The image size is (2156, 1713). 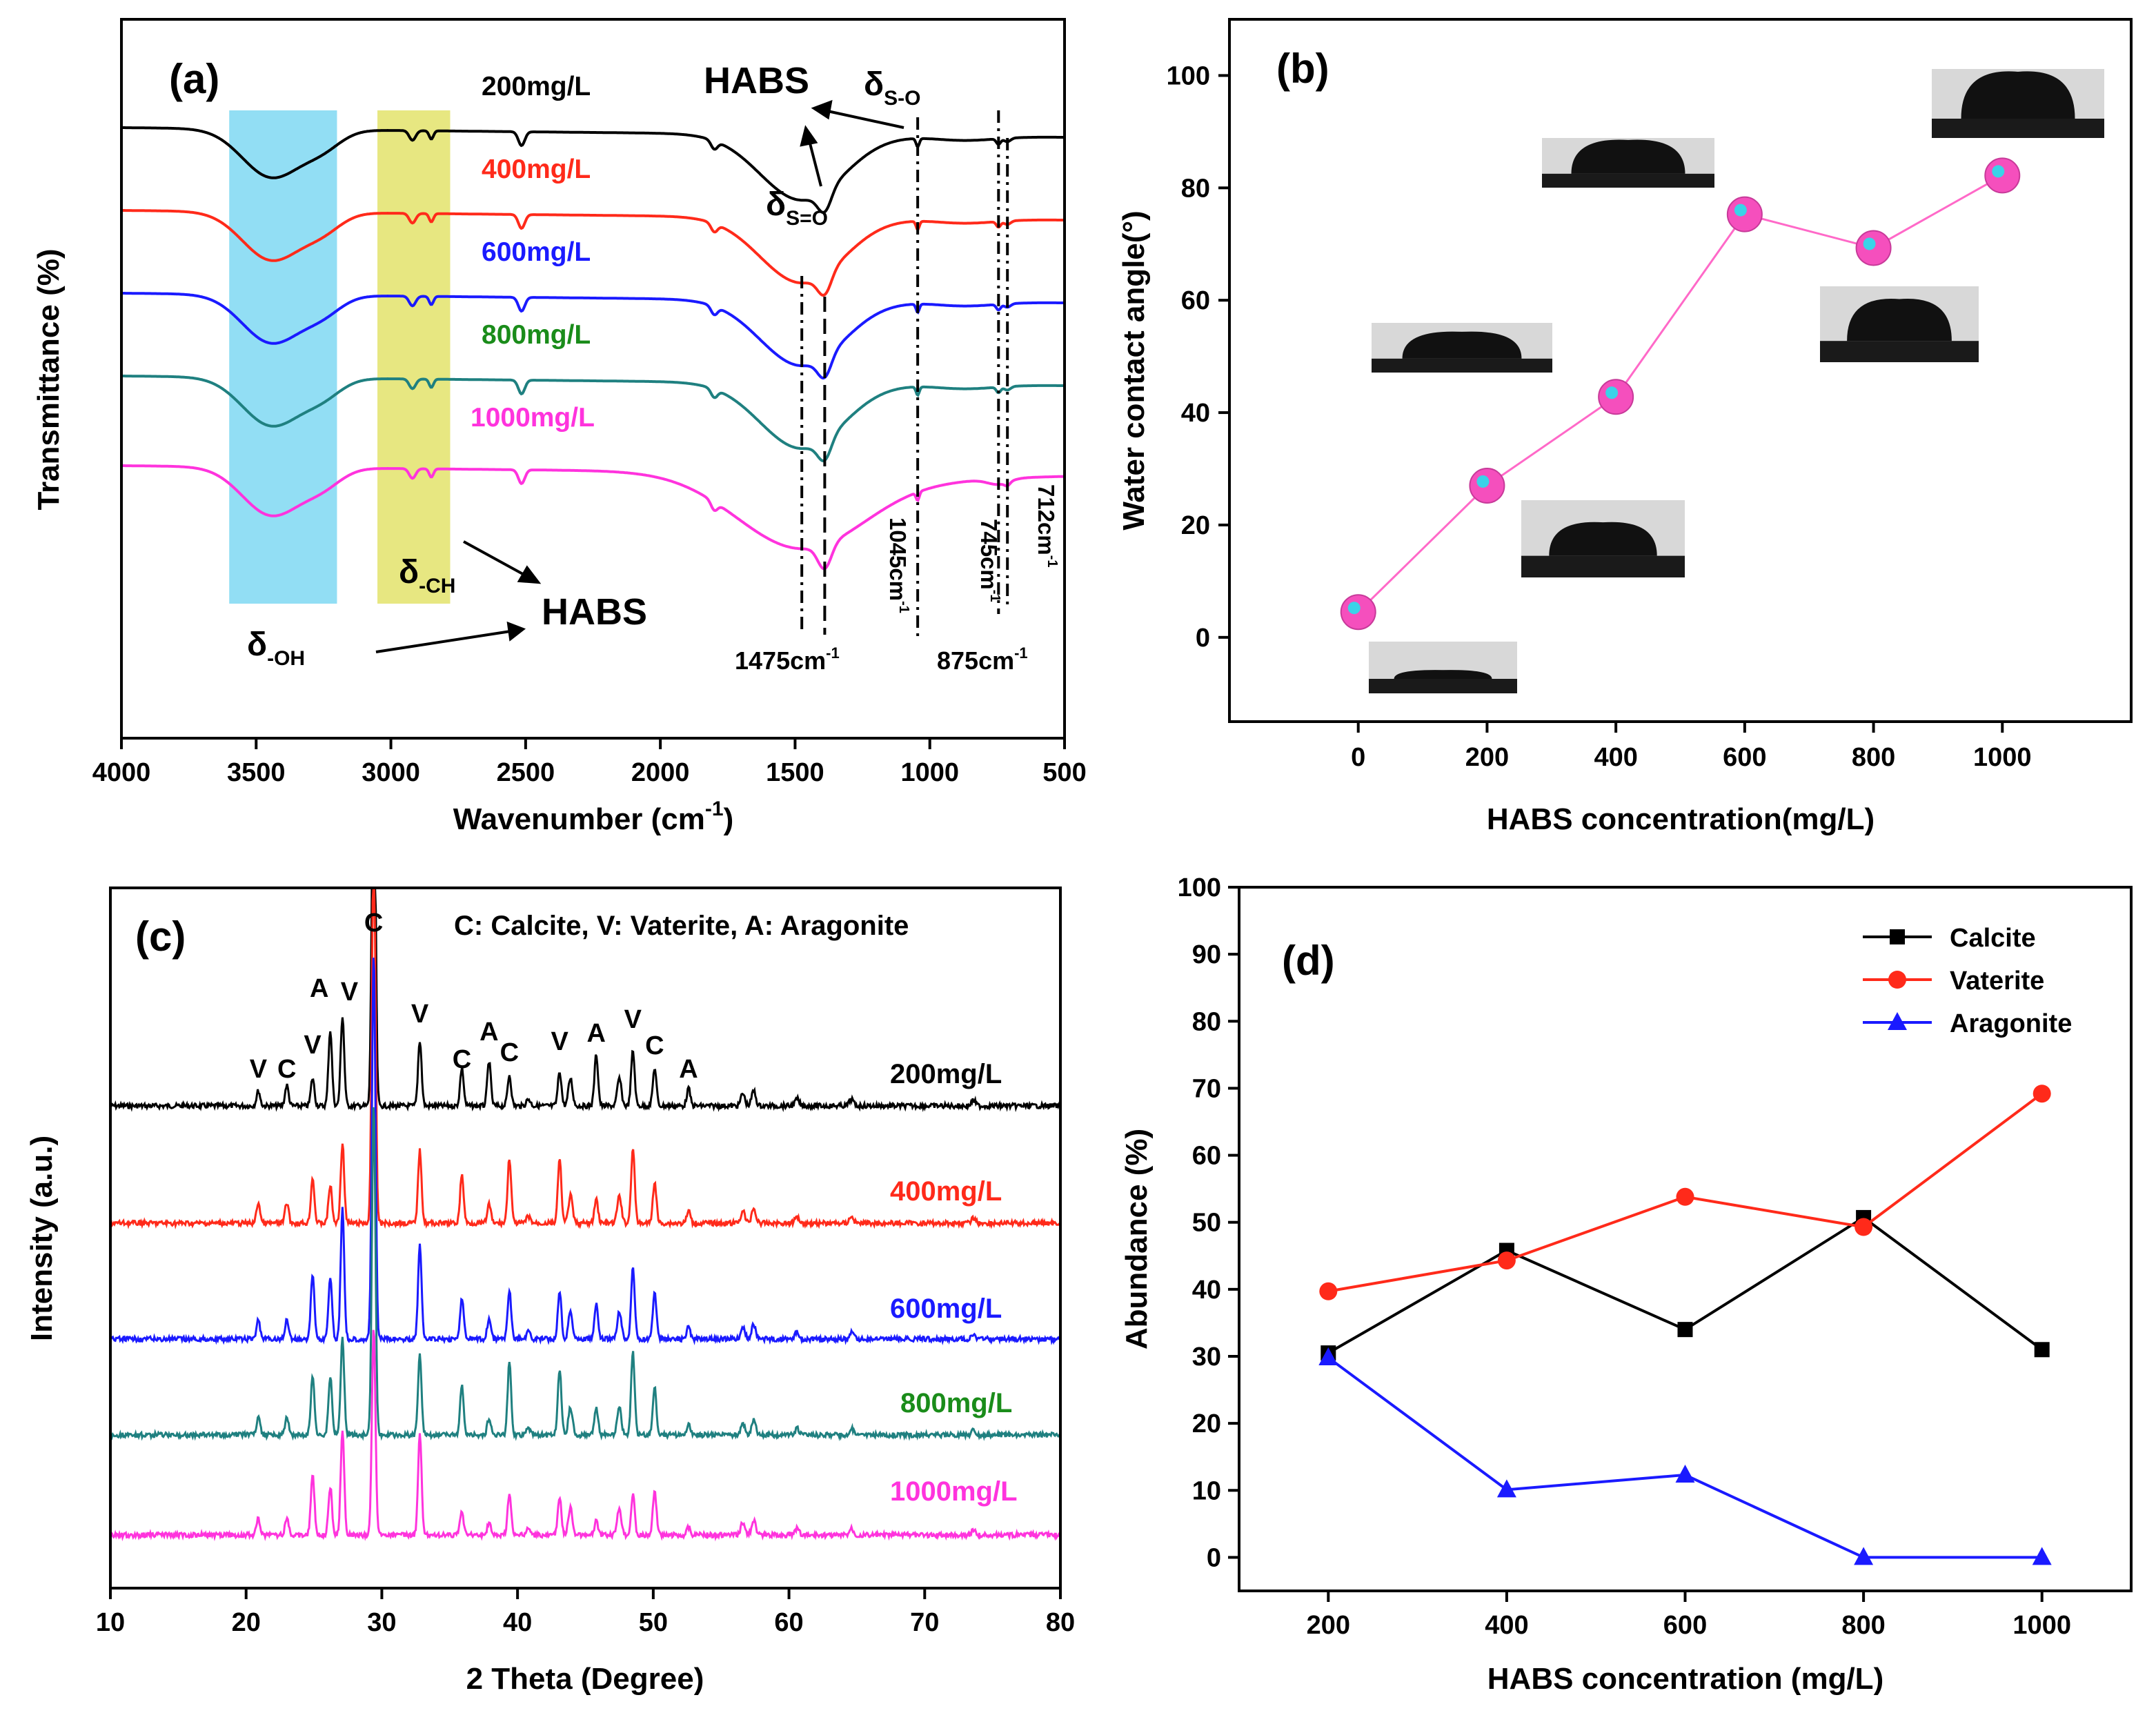 I want to click on panel-d-xtick-label: 400, so click(x=1506, y=1626).